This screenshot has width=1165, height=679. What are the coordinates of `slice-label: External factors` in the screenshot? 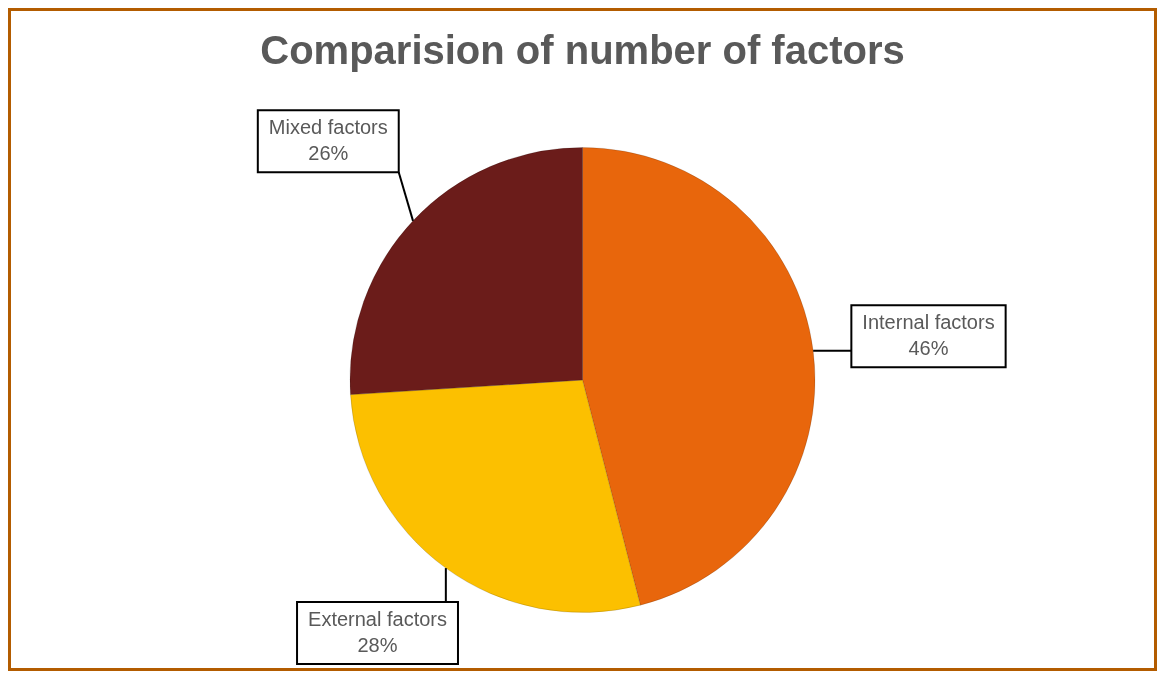 It's located at (377, 618).